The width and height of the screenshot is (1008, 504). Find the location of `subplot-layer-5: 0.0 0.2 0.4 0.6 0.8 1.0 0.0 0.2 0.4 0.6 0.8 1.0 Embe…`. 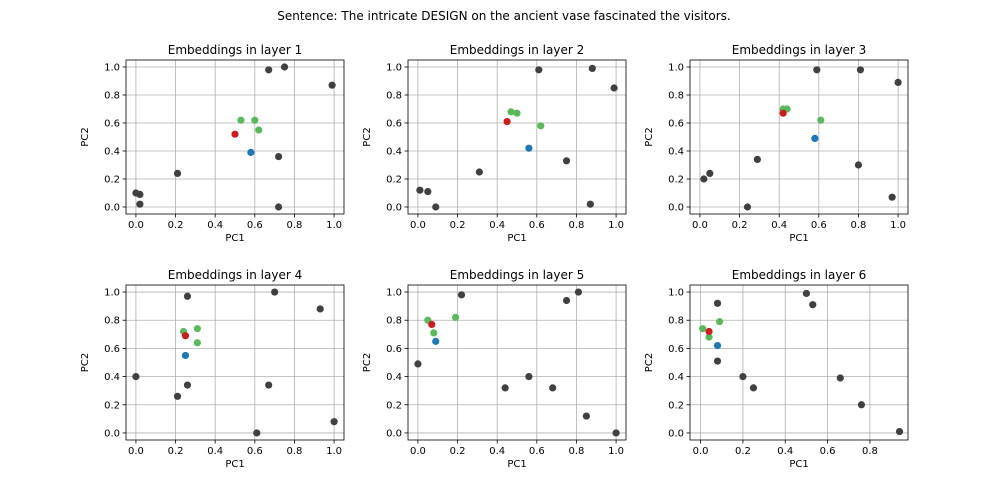

subplot-layer-5: 0.0 0.2 0.4 0.6 0.8 1.0 0.0 0.2 0.4 0.6 0.8 1.0 Embe… is located at coordinates (494, 369).